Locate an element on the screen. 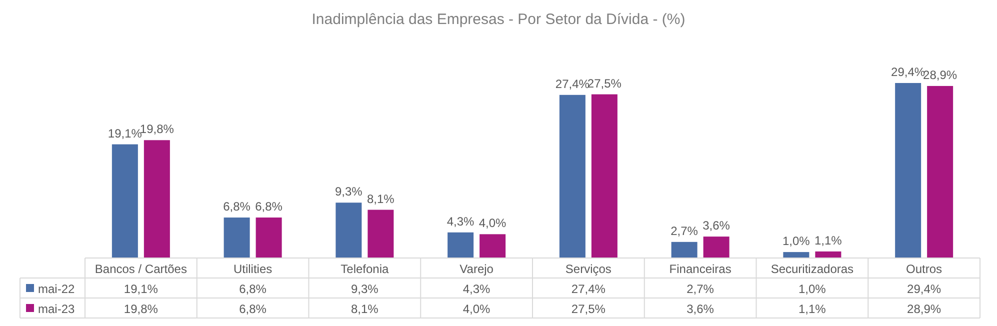  x-tick-label: Bancos / Cartões is located at coordinates (140, 269).